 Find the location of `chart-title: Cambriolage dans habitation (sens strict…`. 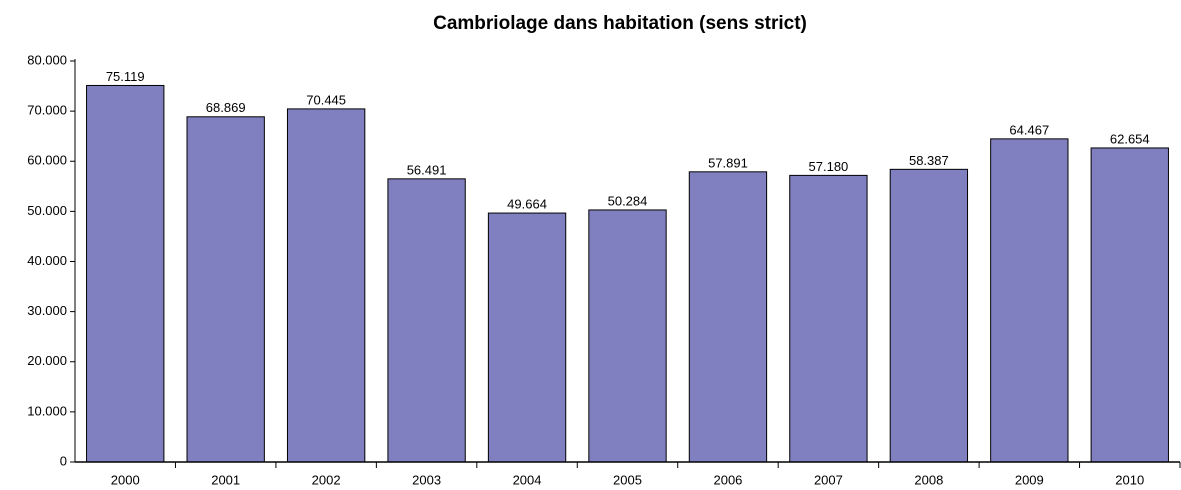

chart-title: Cambriolage dans habitation (sens strict… is located at coordinates (620, 23).